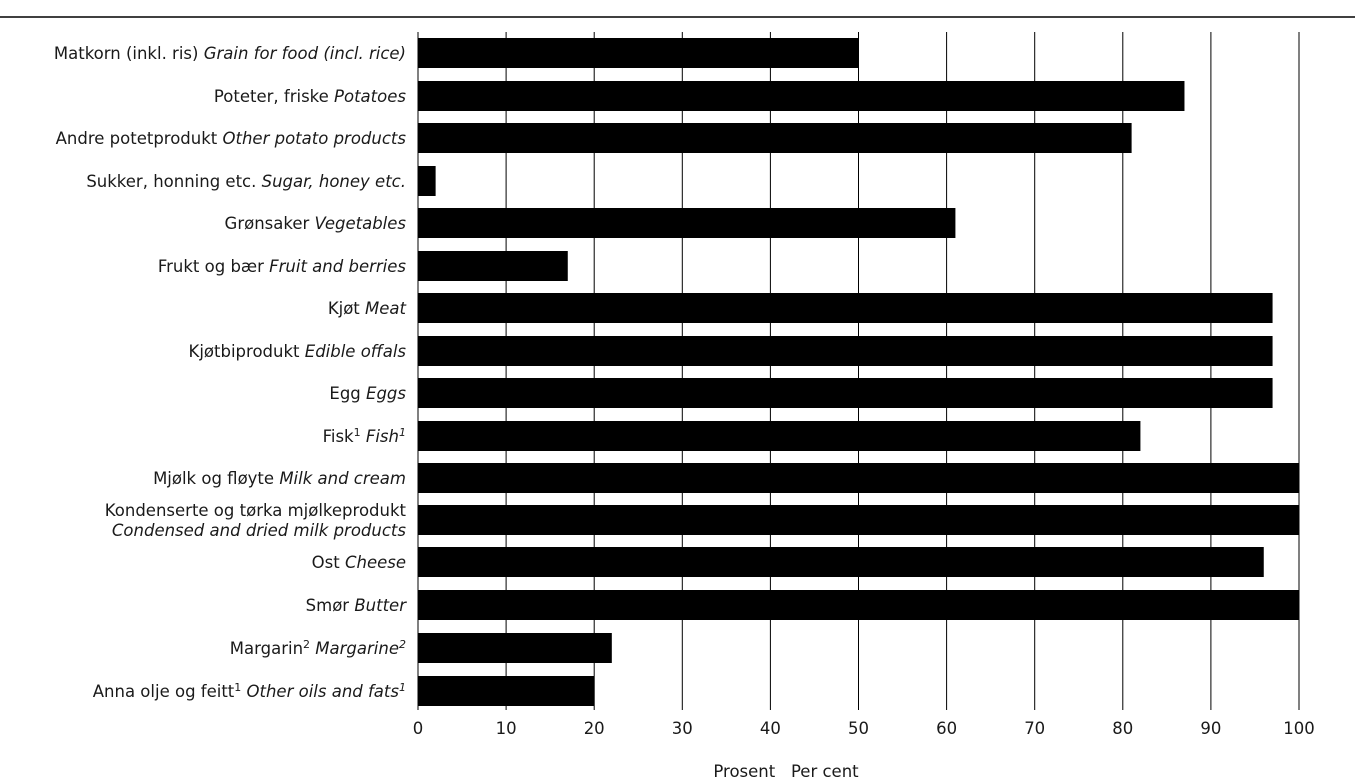 This screenshot has height=781, width=1355. Describe the element at coordinates (1299, 728) in the screenshot. I see `x-tick-label-100: 100` at that location.